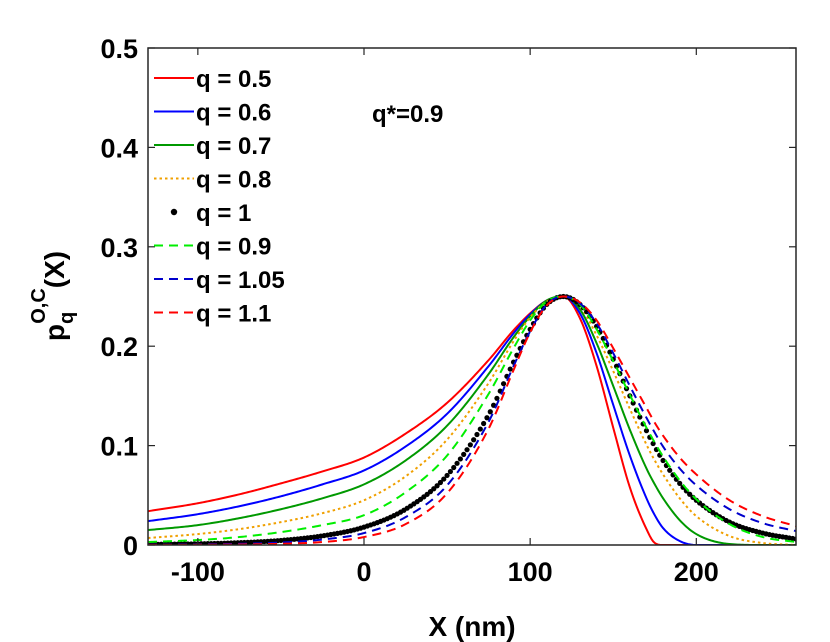 Image resolution: width=830 pixels, height=642 pixels. I want to click on legend-item: q = 0.6, so click(212, 113).